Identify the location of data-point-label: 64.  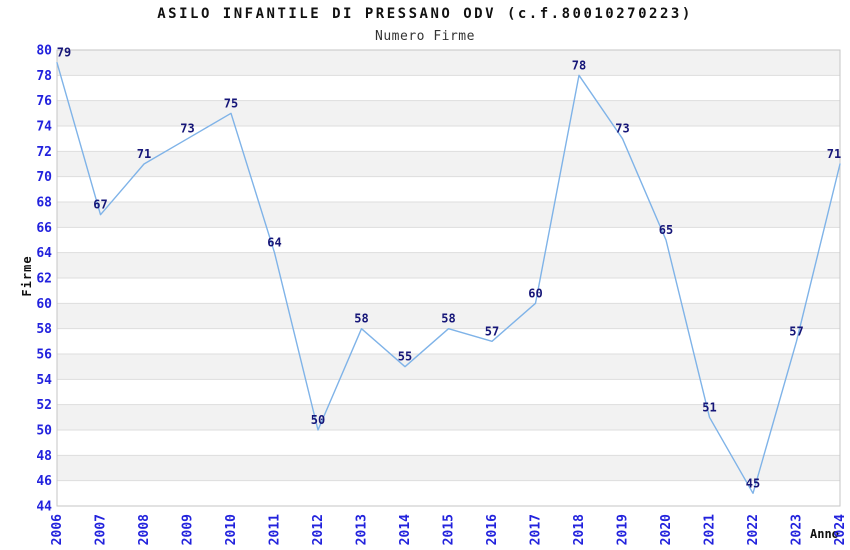
(274, 243).